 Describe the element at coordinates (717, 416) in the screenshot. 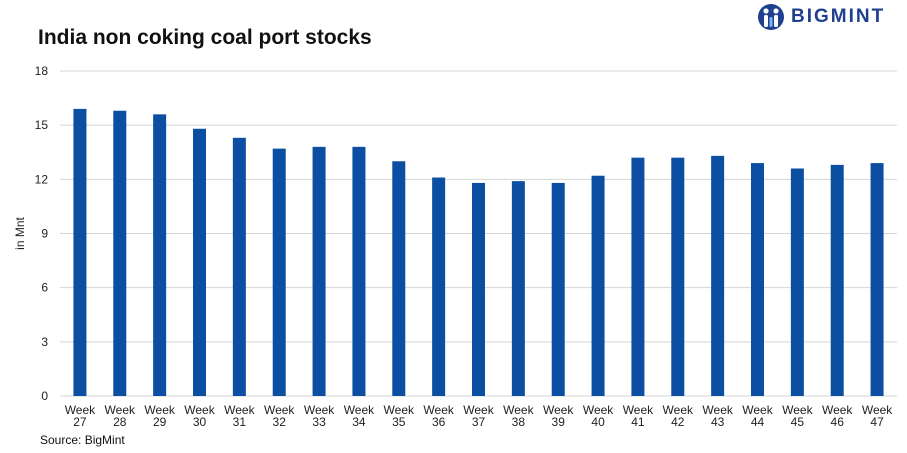

I see `x-tick-label: Week 43` at that location.